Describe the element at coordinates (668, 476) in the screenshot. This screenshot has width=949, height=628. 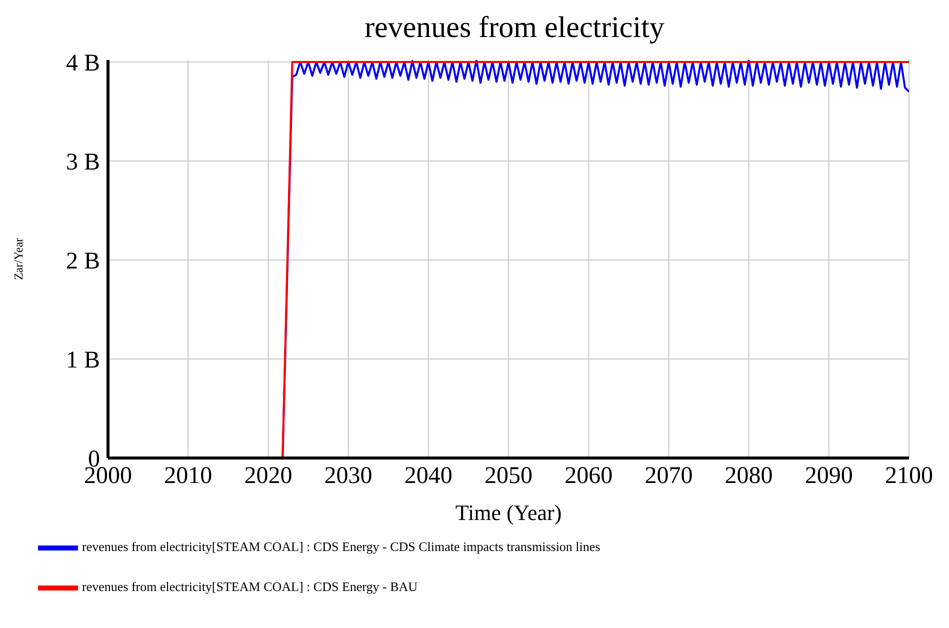
I see `x-tick-label: 2070` at that location.